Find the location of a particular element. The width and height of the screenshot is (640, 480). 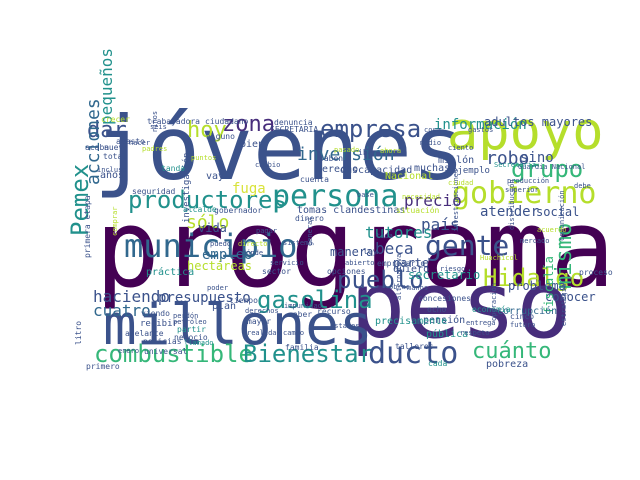

word-pueblo: pueblo is located at coordinates (380, 280).